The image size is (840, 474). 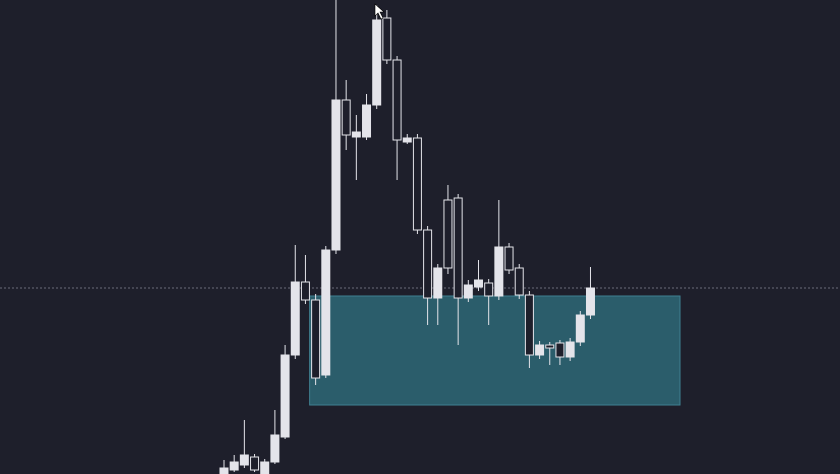 I want to click on zone, so click(x=495, y=350).